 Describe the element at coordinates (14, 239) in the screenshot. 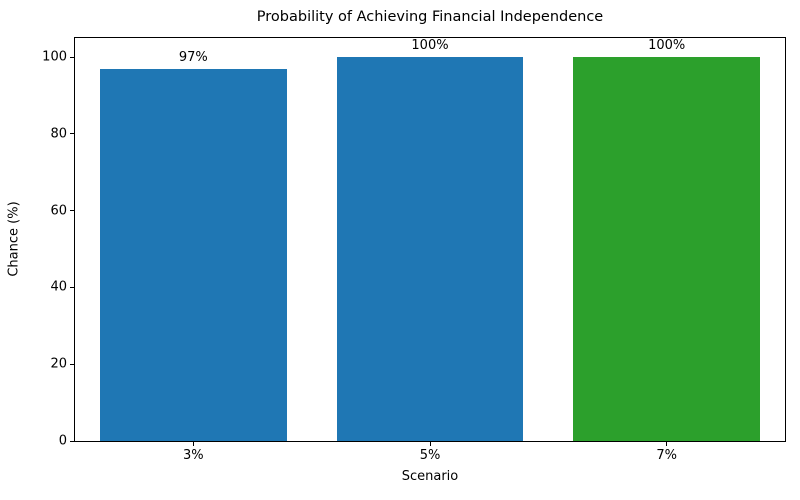

I see `y-axis-label: Chance (%)` at that location.